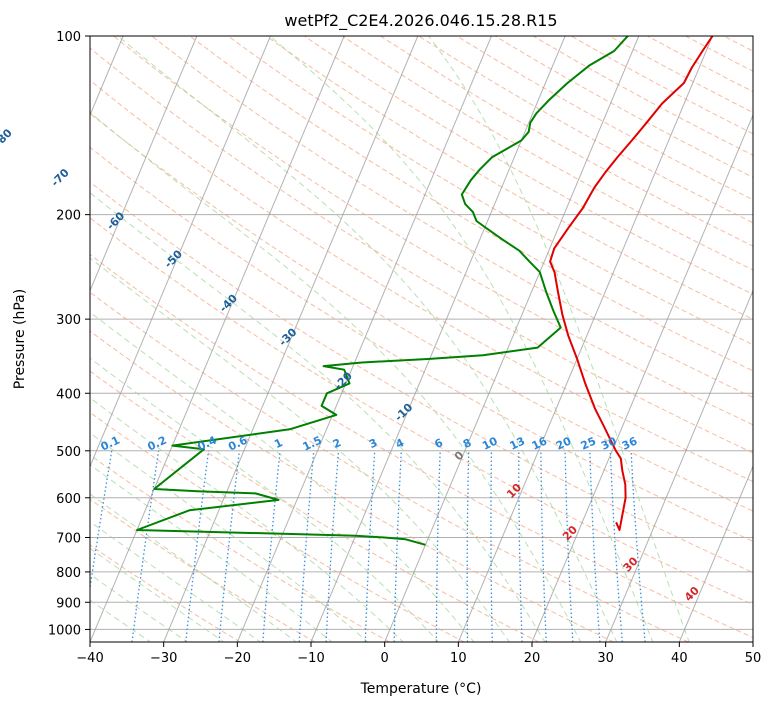  I want to click on mixing-ratio-label: 4, so click(400, 443).